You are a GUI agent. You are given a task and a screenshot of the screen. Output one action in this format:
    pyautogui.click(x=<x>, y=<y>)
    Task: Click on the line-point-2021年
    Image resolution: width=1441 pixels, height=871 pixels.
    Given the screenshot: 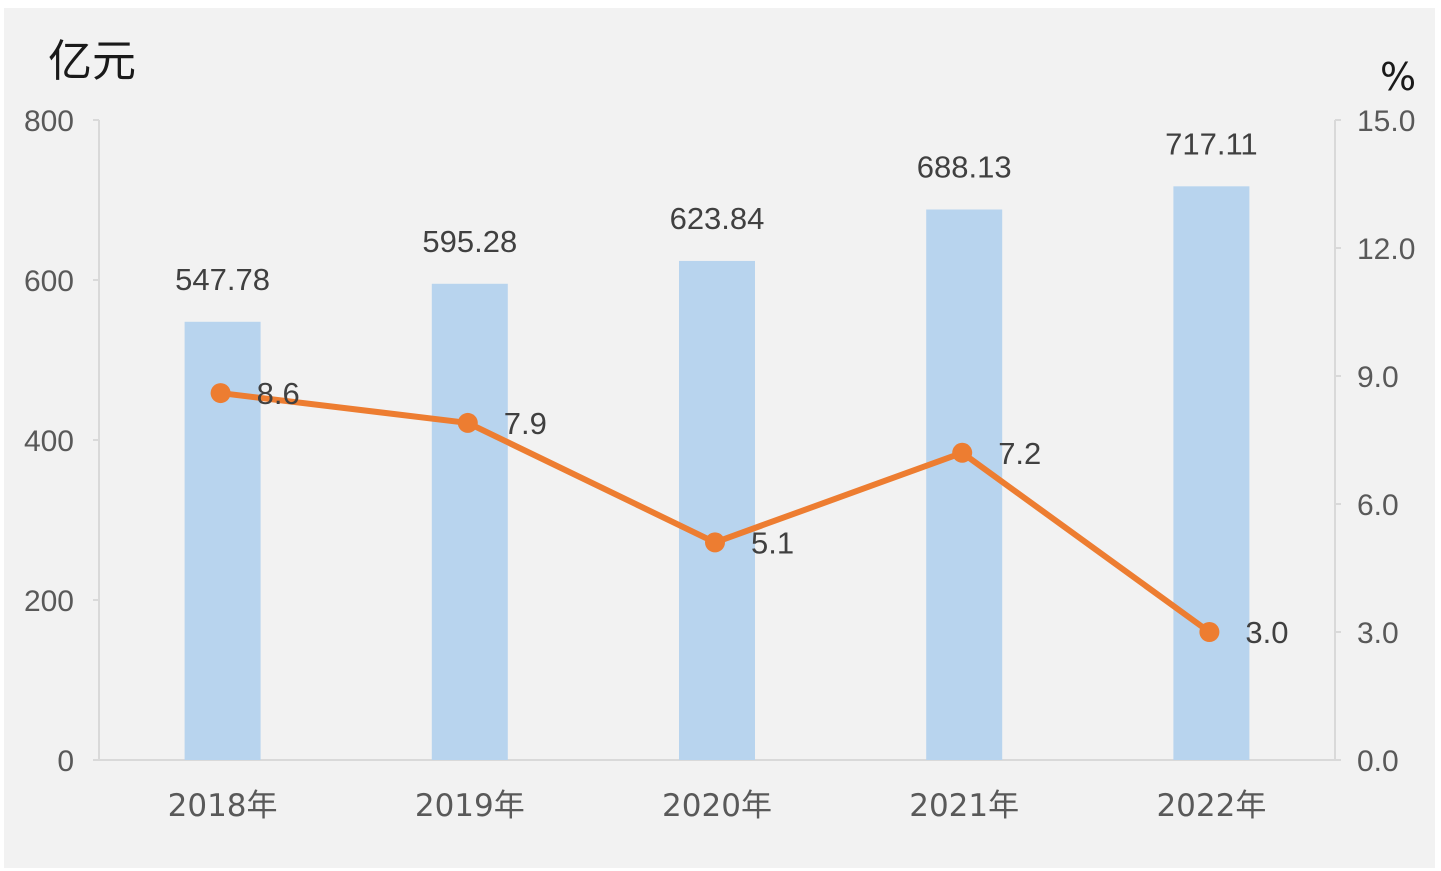 What is the action you would take?
    pyautogui.click(x=962, y=452)
    